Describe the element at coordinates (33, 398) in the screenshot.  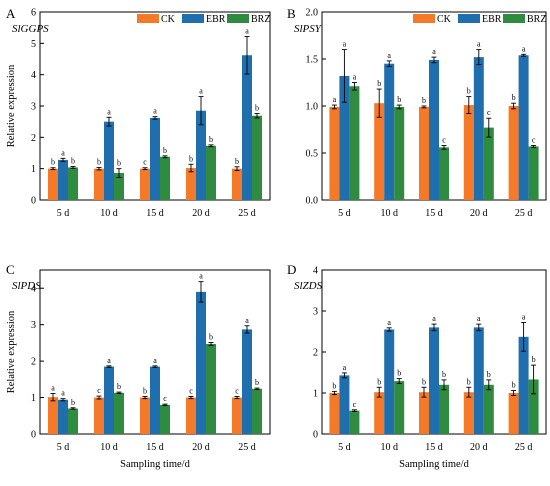
I see `panel-c-ytick-label: 1` at that location.